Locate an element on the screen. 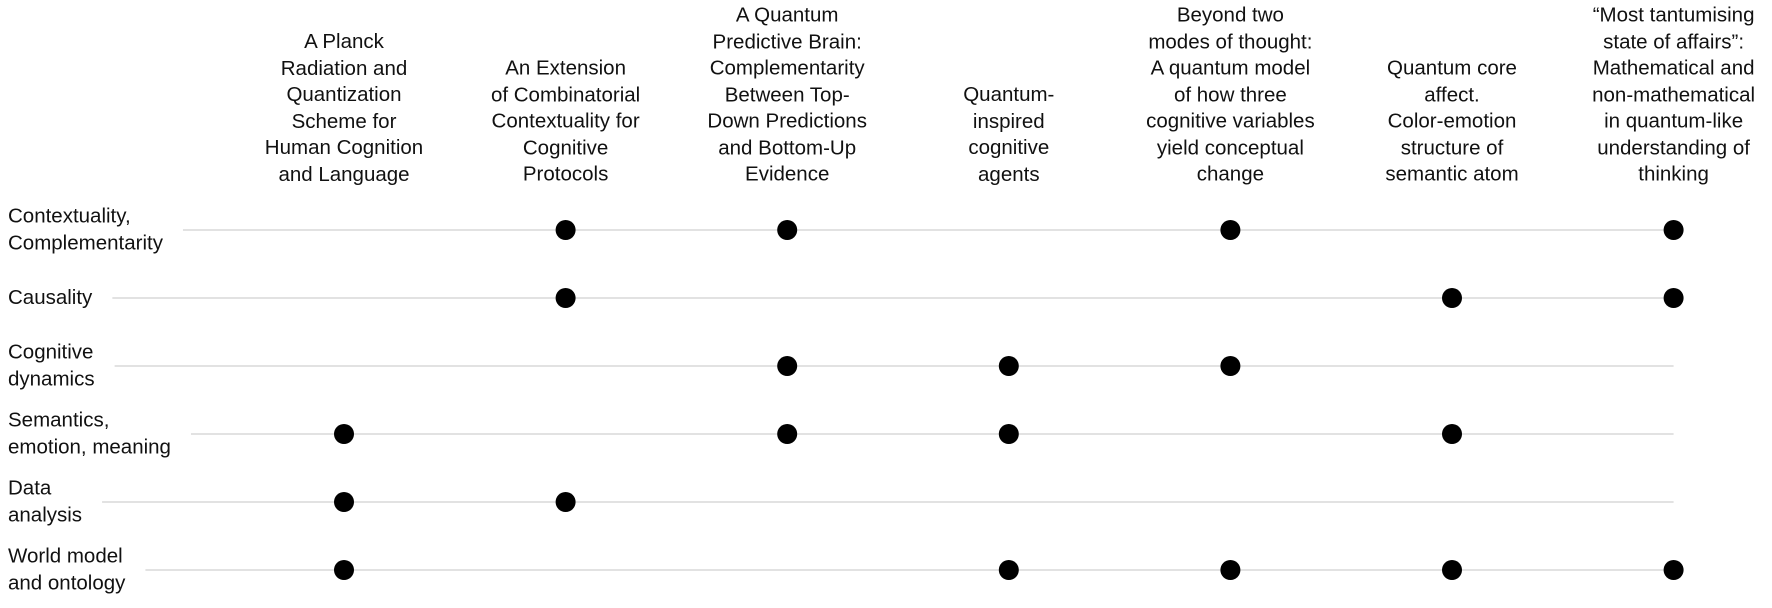 The height and width of the screenshot is (608, 1772). row-label: Cognitive dynamics is located at coordinates (51, 365).